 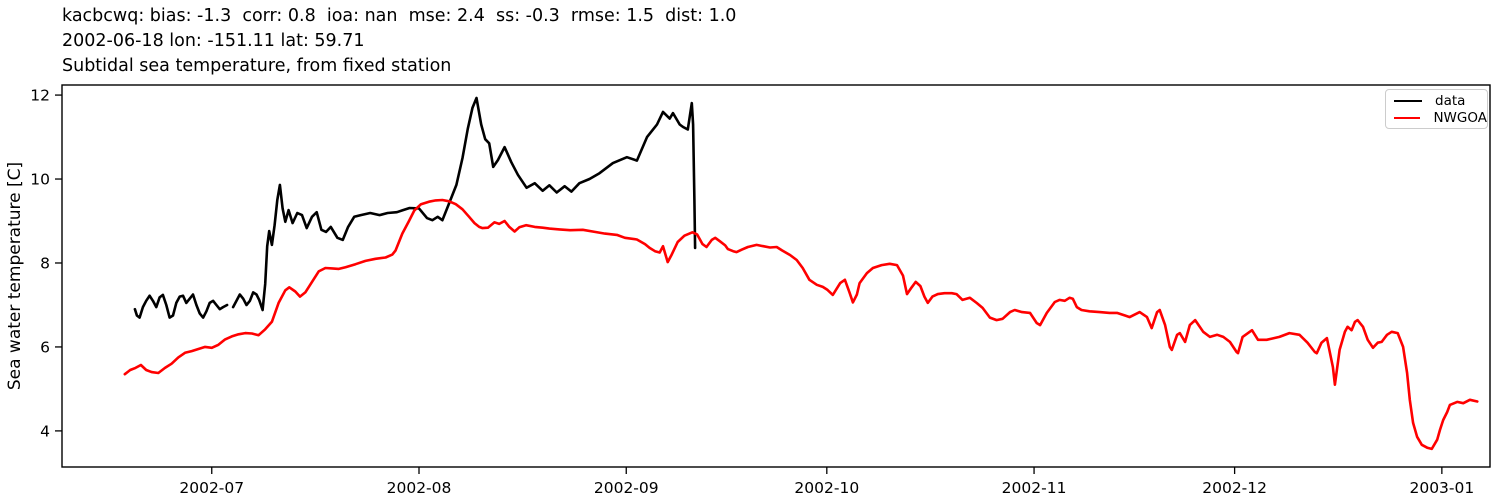 What do you see at coordinates (626, 488) in the screenshot?
I see `x-tick-label: 2002-09` at bounding box center [626, 488].